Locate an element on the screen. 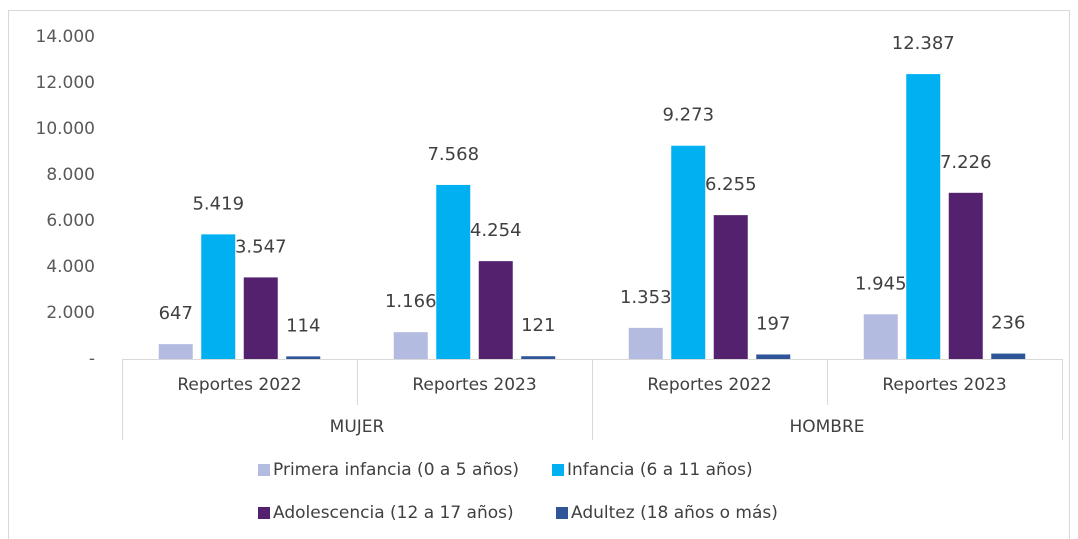 Image resolution: width=1078 pixels, height=539 pixels. value-label: 114 is located at coordinates (303, 325).